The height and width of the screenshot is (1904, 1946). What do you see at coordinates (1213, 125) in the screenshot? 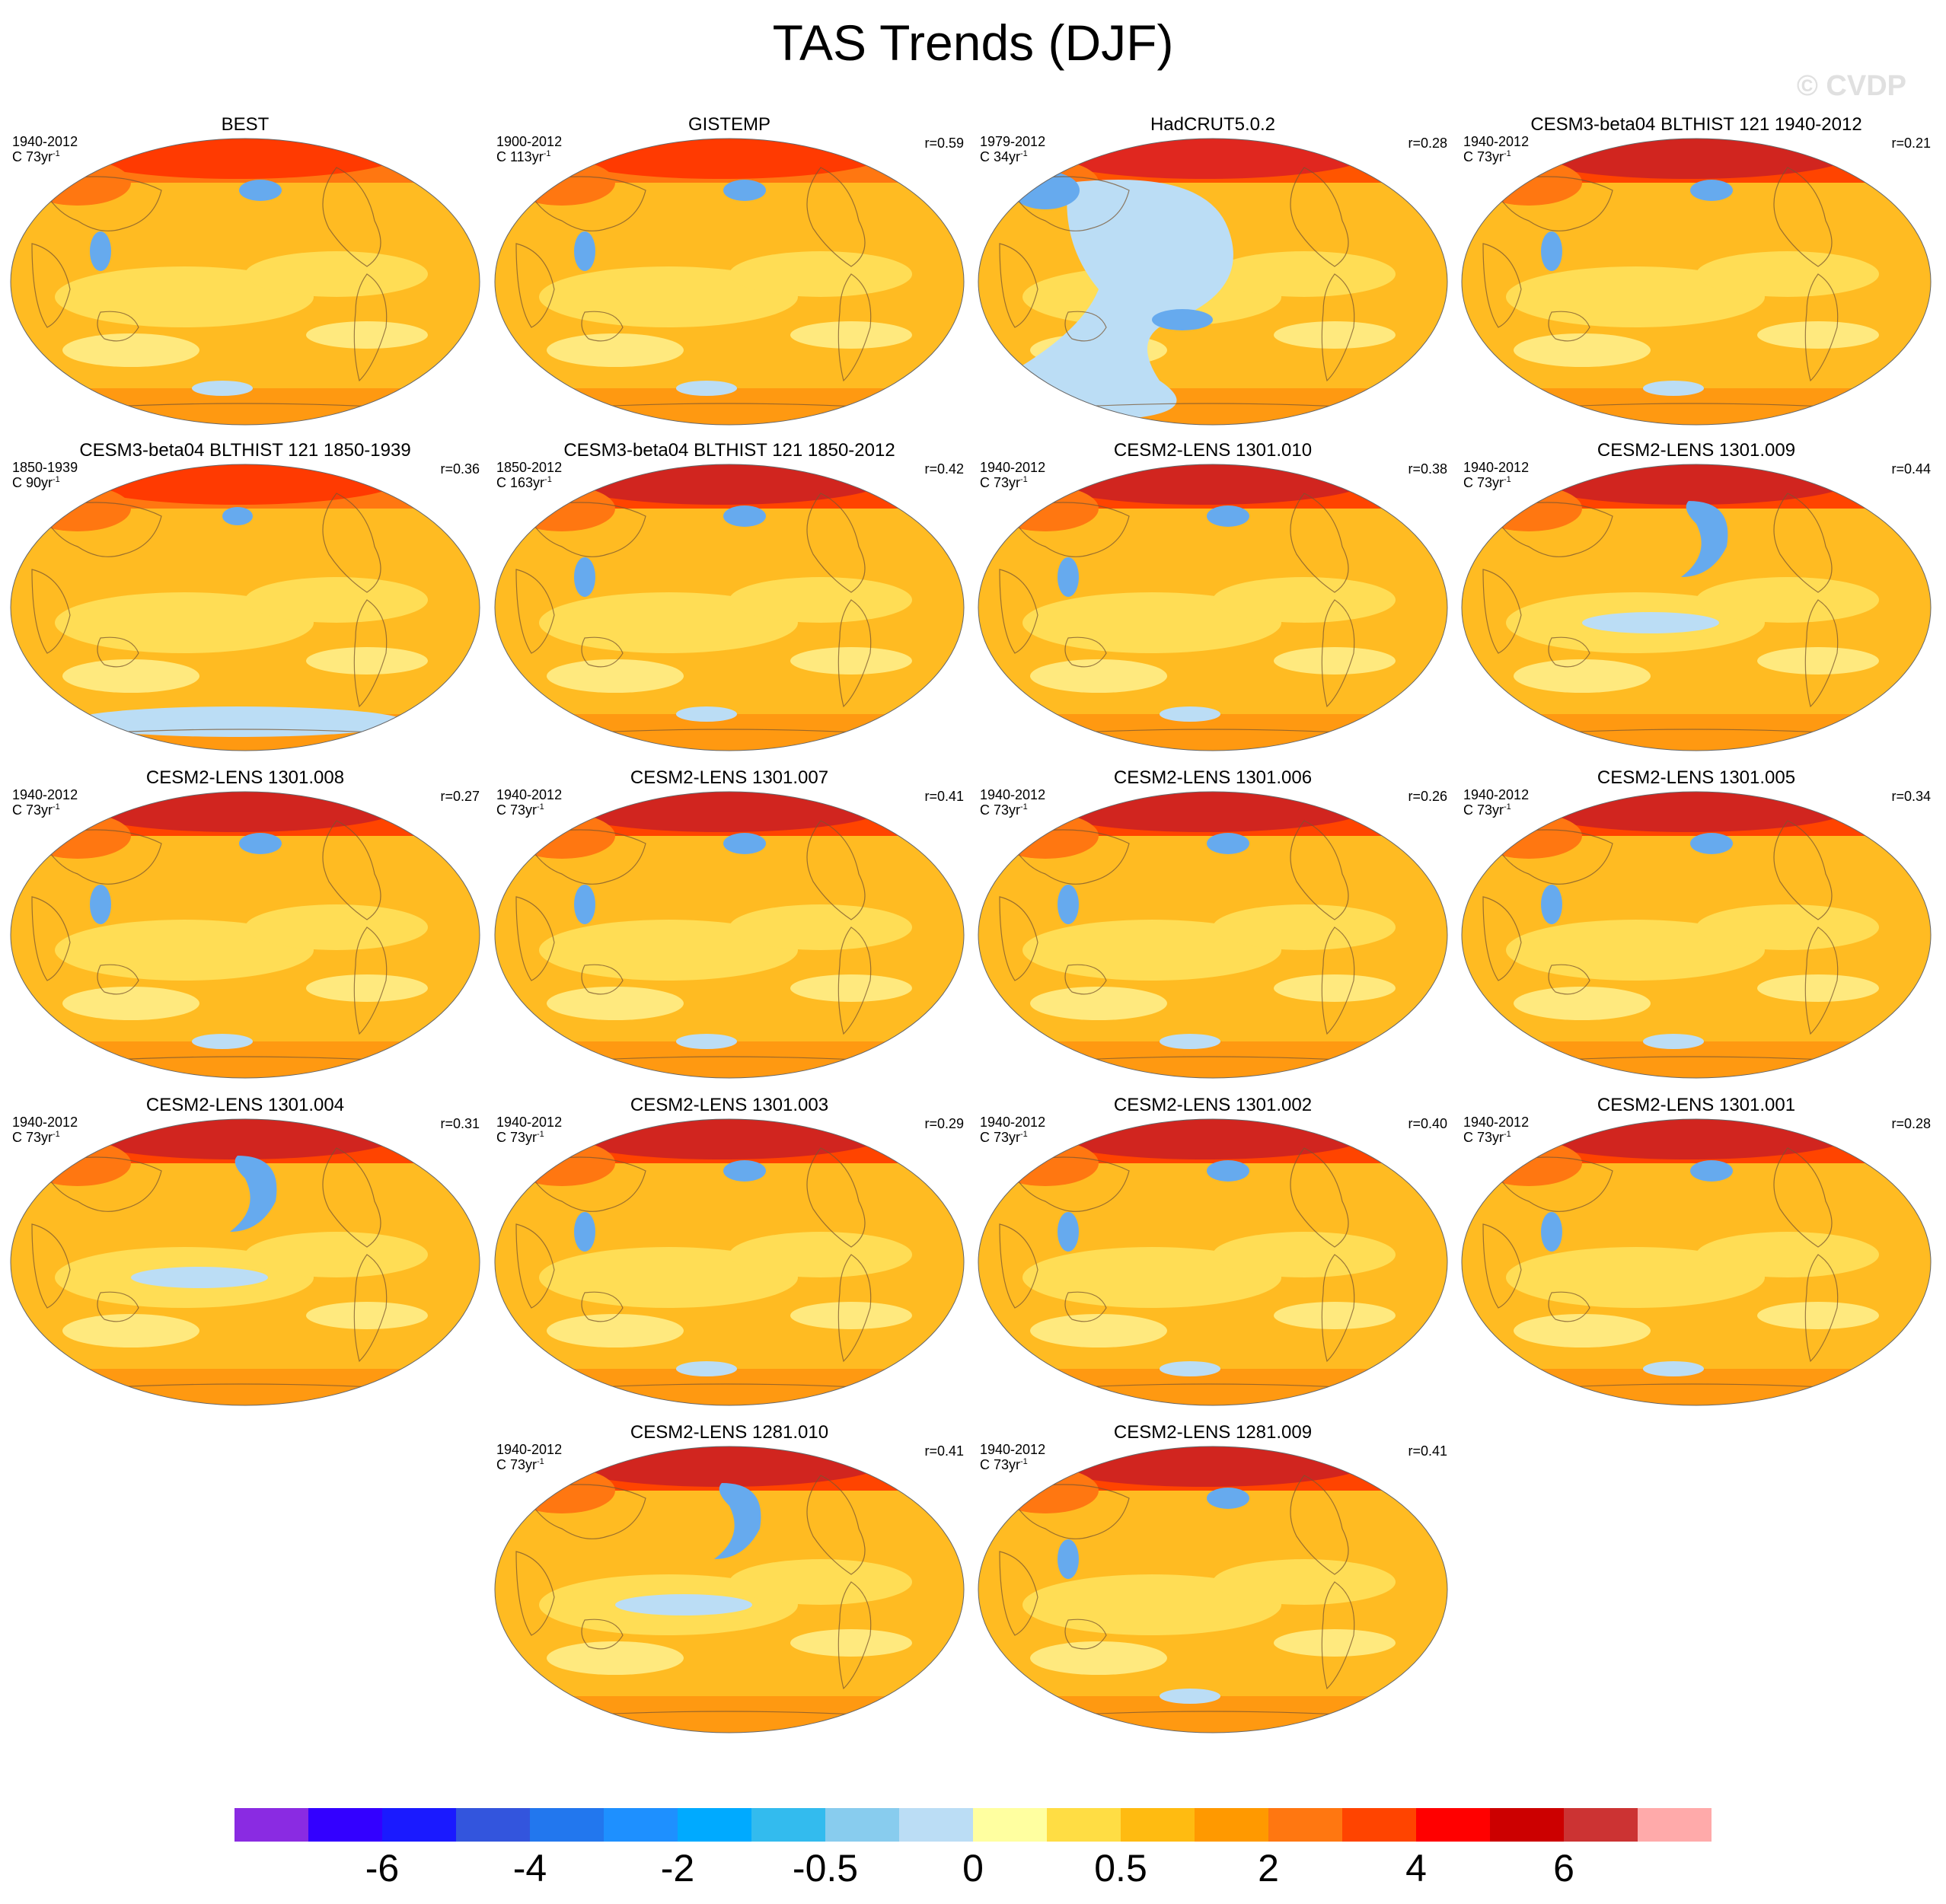
I see `panel-title: HadCRUT5.0.2` at bounding box center [1213, 125].